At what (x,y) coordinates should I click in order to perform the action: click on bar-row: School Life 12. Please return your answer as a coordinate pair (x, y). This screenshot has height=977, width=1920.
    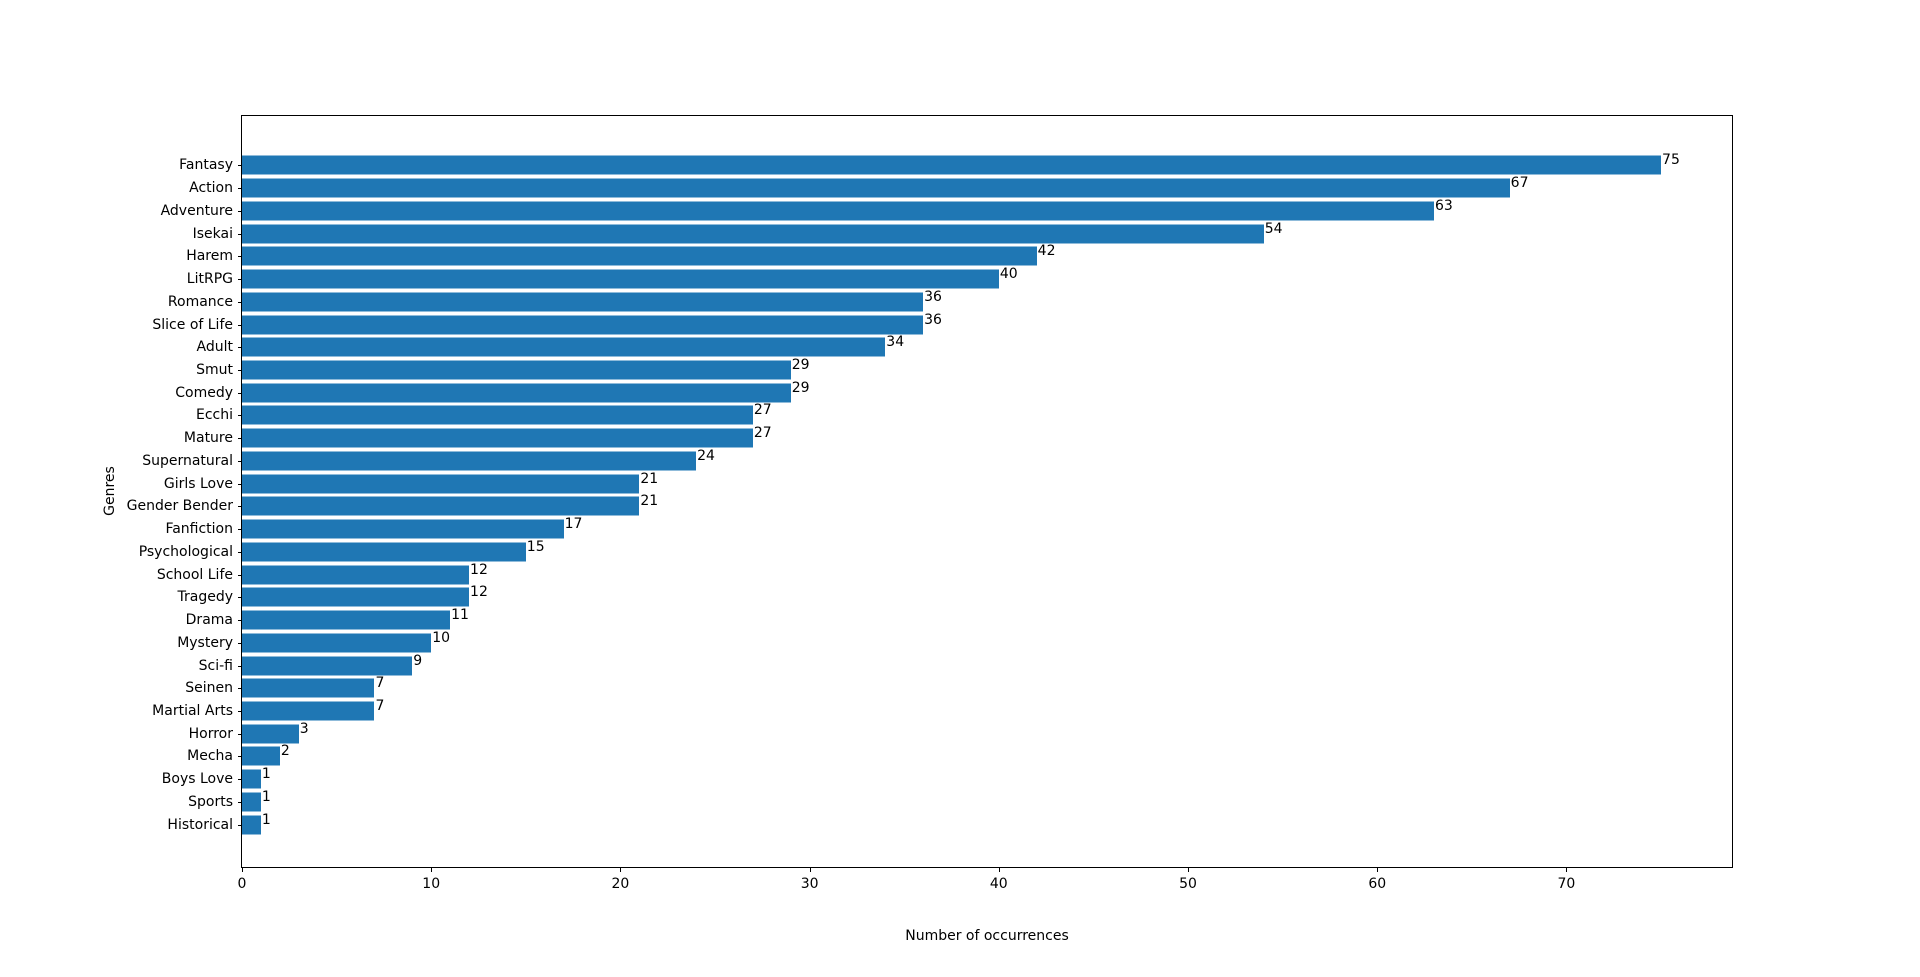
    Looking at the image, I should click on (944, 574).